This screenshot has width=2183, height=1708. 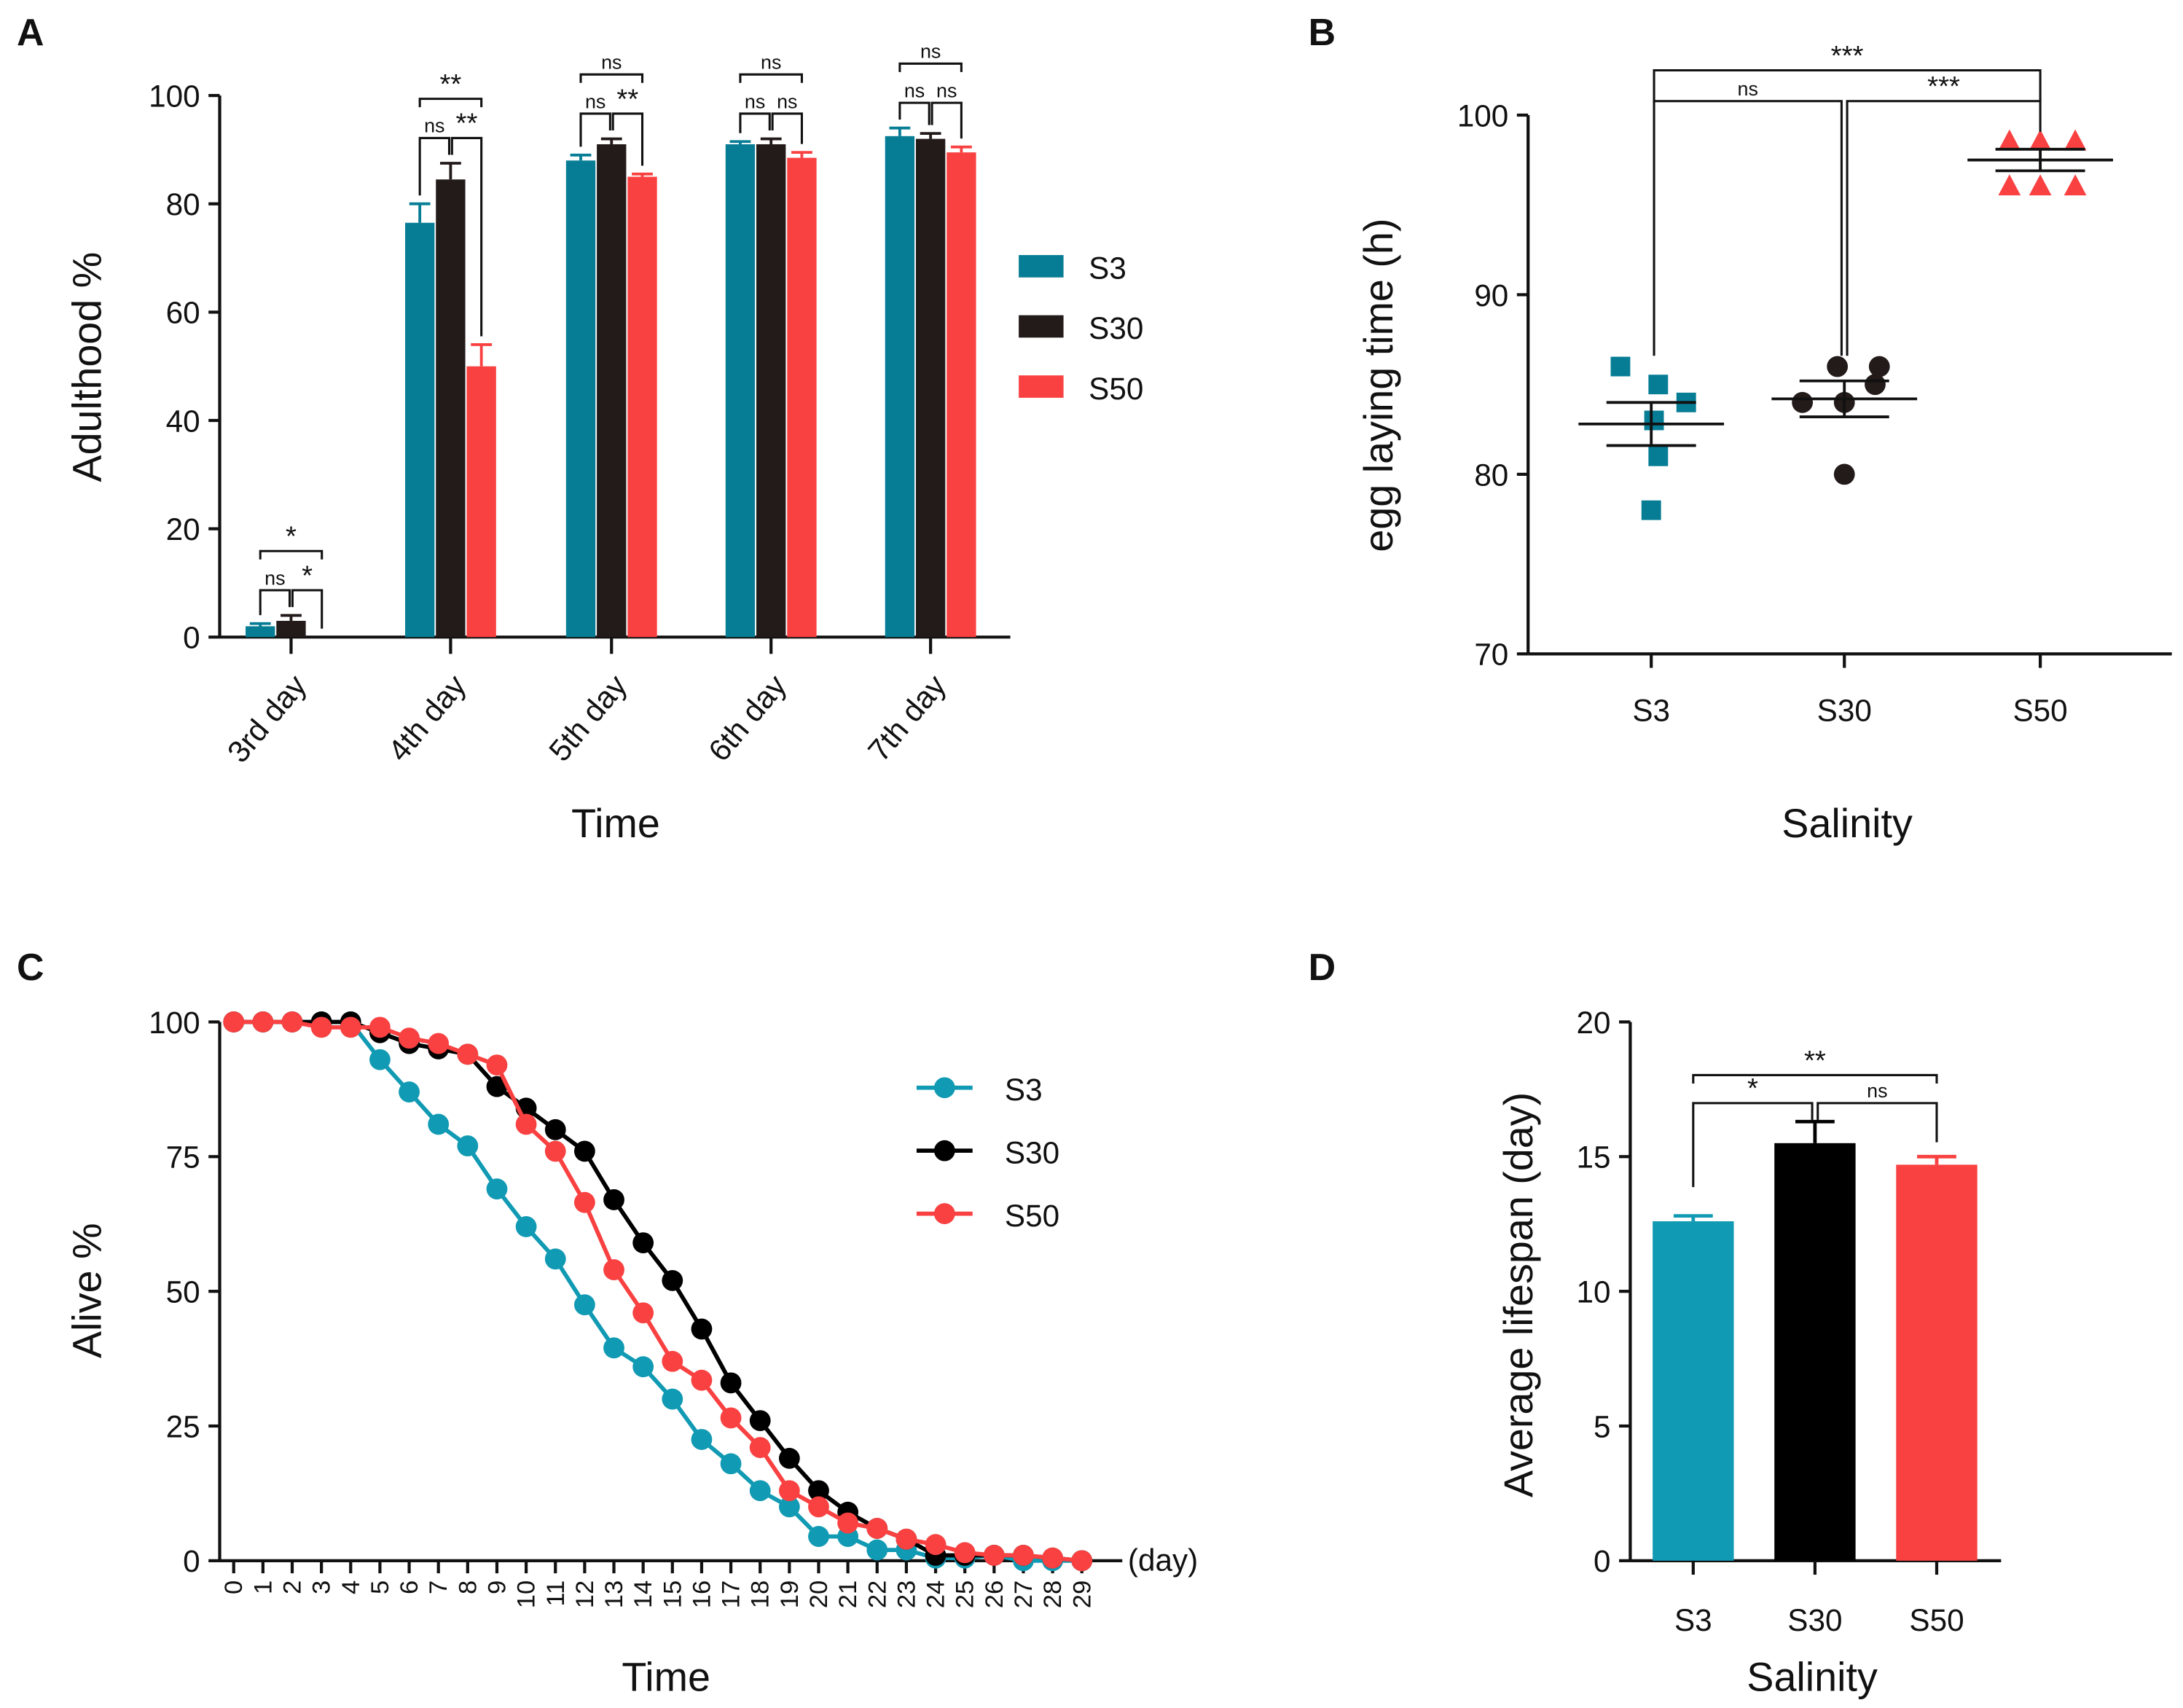 What do you see at coordinates (907, 717) in the screenshot?
I see `x-tick-label: 7th day` at bounding box center [907, 717].